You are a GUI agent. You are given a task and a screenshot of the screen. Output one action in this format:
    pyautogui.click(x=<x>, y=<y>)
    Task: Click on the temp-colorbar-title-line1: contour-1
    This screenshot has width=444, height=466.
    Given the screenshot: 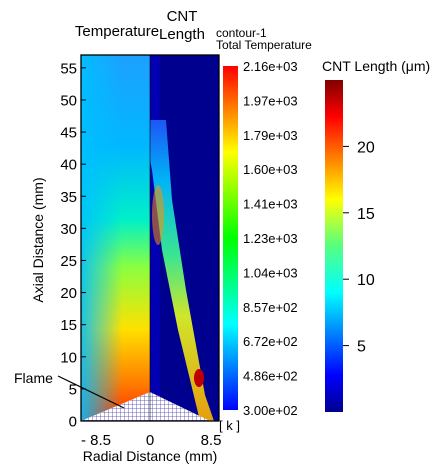 What is the action you would take?
    pyautogui.click(x=241, y=33)
    